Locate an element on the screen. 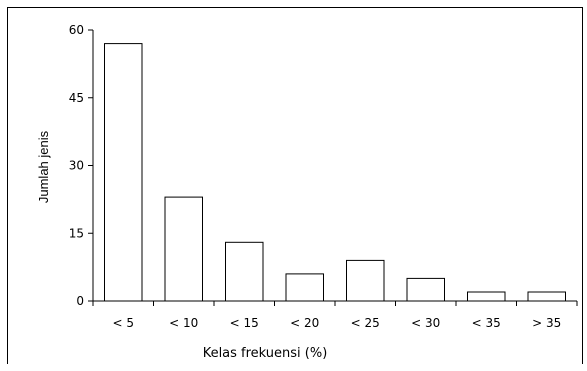 This screenshot has width=587, height=371. x-axis: < 5 < 10 < 15 < 20 < 25 < 30 < 35 > 35 is located at coordinates (335, 315).